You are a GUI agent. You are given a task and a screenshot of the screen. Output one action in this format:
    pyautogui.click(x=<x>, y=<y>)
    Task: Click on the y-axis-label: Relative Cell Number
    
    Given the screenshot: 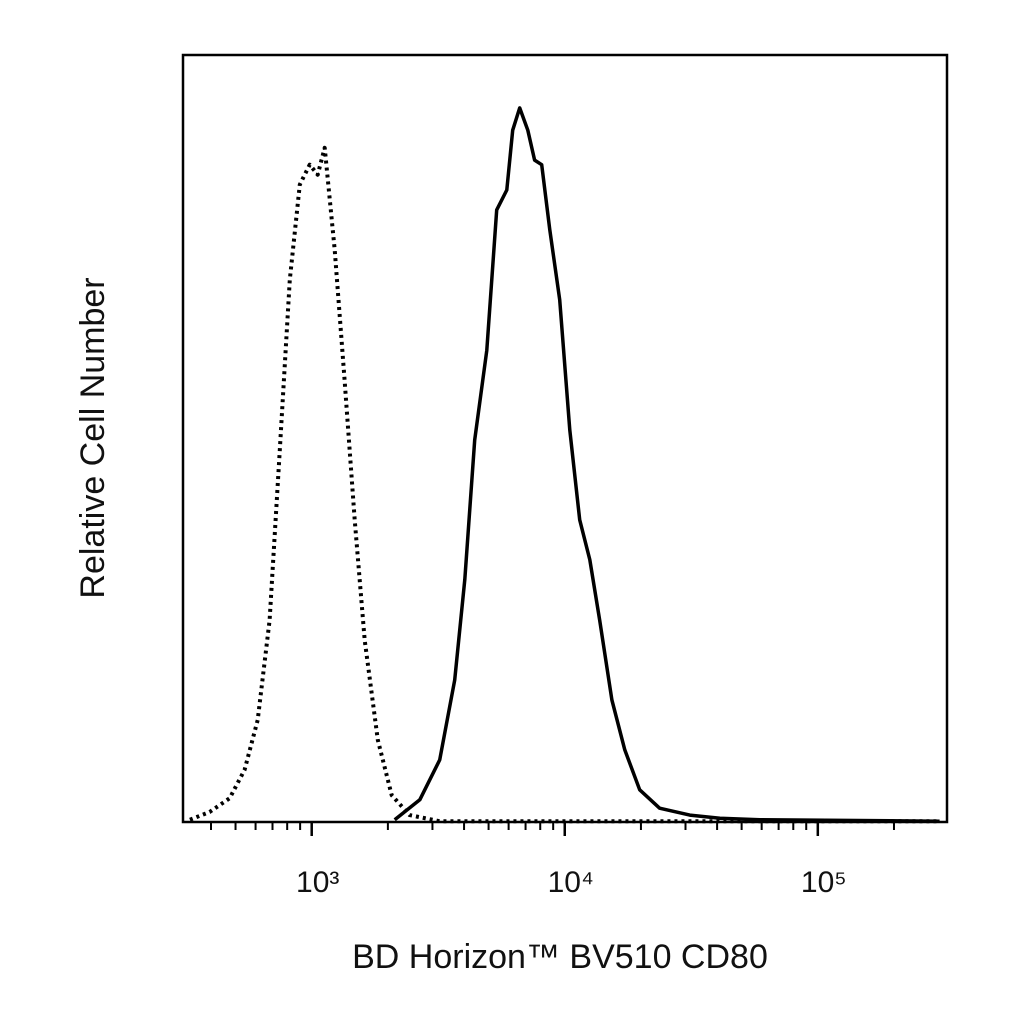 What is the action you would take?
    pyautogui.click(x=93, y=437)
    